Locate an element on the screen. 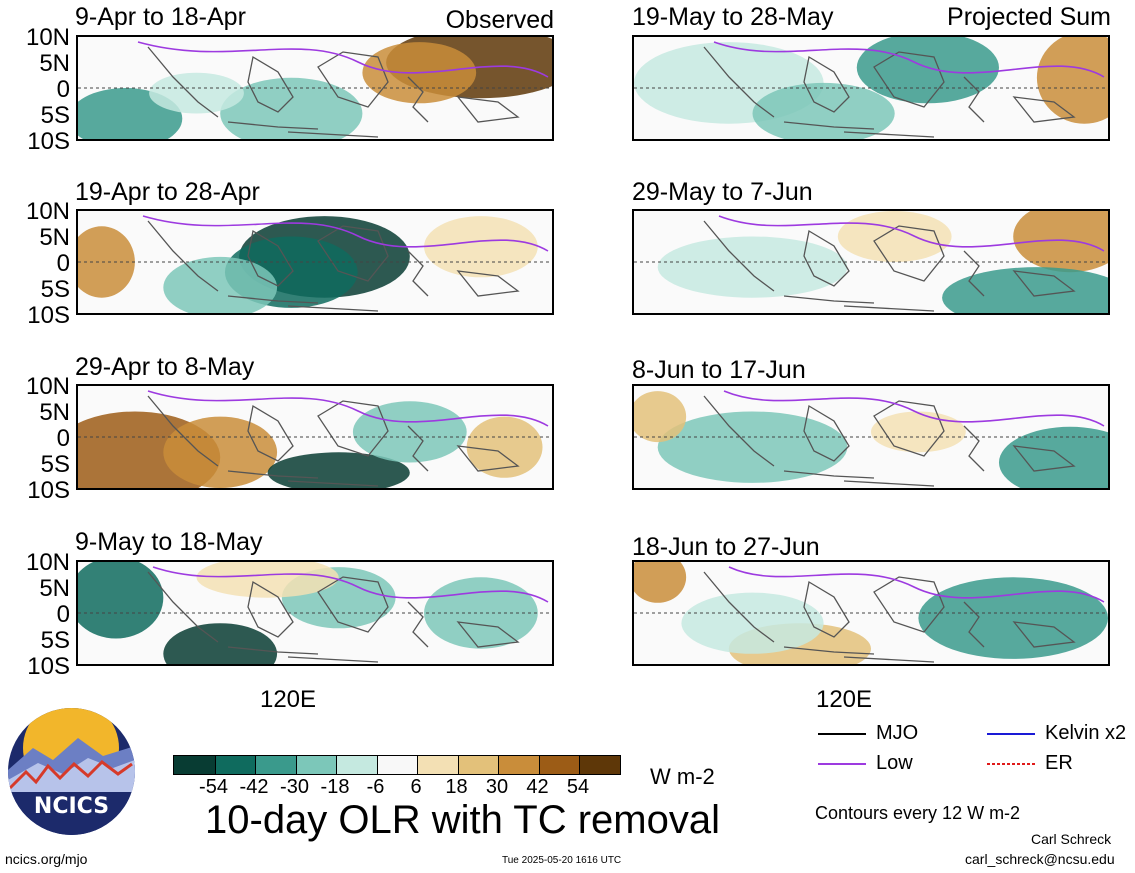 Image resolution: width=1135 pixels, height=873 pixels. panel-title-6: 29-May to 7-Jun is located at coordinates (722, 192).